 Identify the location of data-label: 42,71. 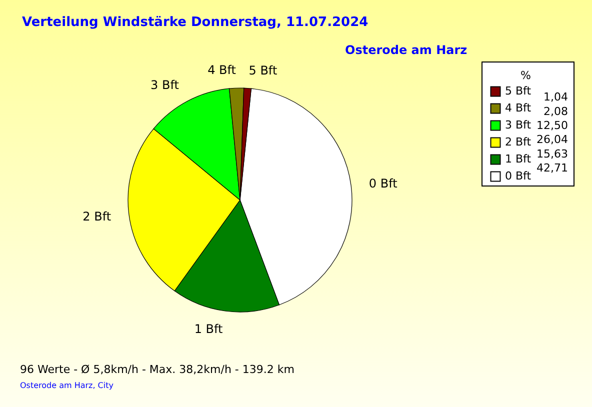
(552, 168).